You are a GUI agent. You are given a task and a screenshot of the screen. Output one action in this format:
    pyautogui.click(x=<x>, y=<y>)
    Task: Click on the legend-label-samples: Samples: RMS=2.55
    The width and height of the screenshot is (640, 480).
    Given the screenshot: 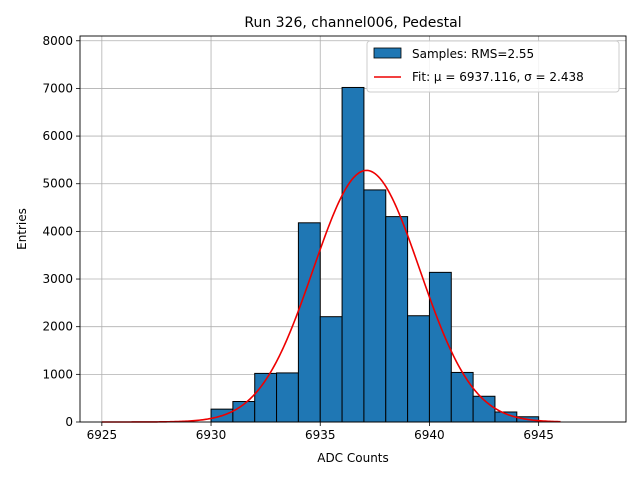 What is the action you would take?
    pyautogui.click(x=473, y=54)
    